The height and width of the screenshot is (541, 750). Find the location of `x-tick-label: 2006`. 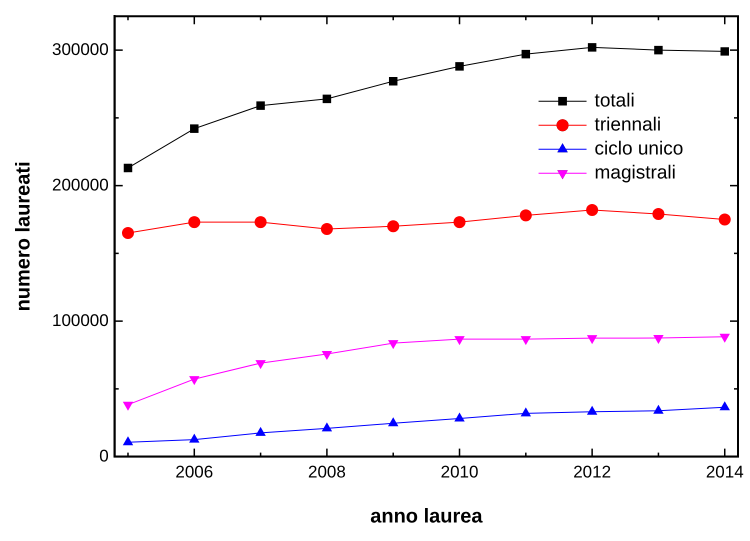

x-tick-label: 2006 is located at coordinates (194, 472).